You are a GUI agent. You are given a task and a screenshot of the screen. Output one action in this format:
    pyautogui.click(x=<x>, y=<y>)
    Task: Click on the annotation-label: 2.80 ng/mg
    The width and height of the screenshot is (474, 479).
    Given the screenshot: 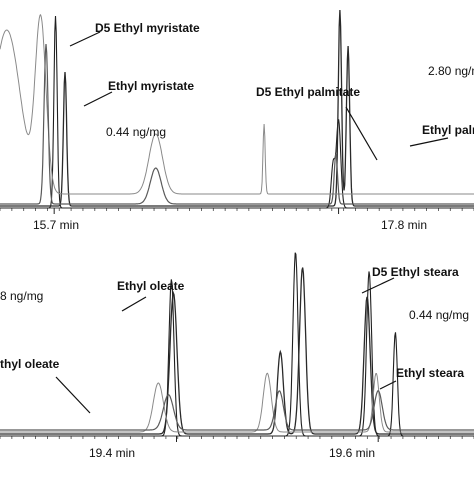 What is the action you would take?
    pyautogui.click(x=451, y=71)
    